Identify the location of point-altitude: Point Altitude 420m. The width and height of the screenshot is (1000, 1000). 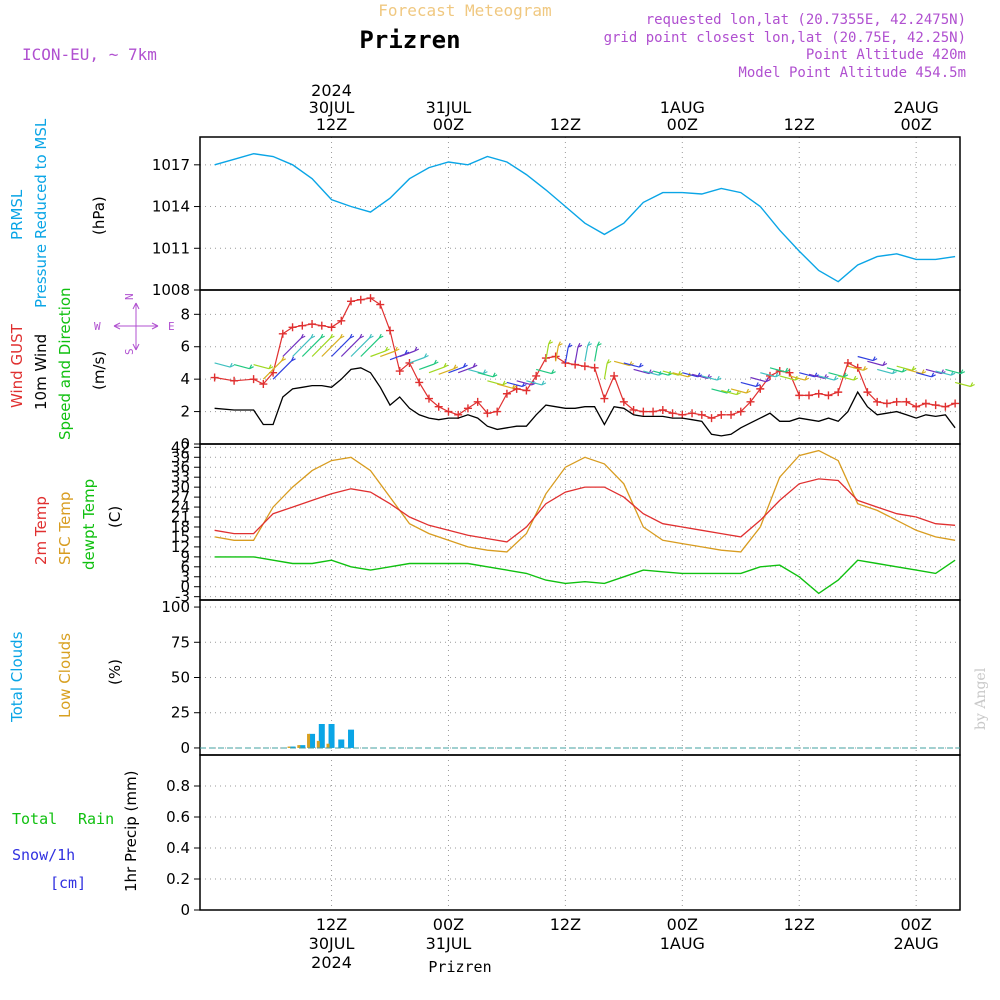
(886, 55).